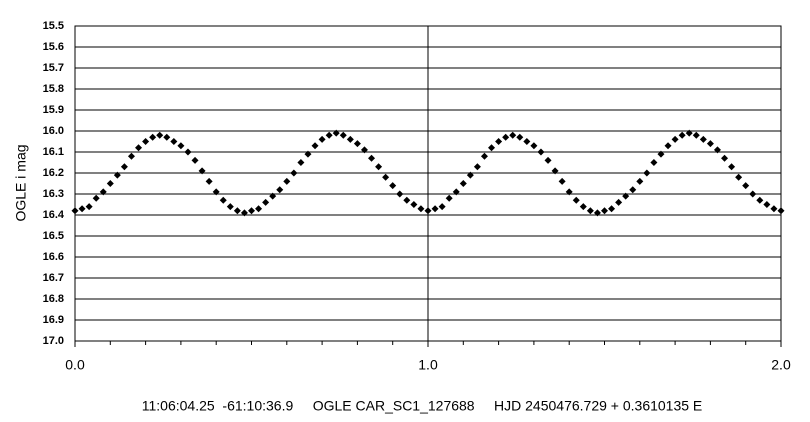  What do you see at coordinates (53, 110) in the screenshot?
I see `y-tick-label: 15.9` at bounding box center [53, 110].